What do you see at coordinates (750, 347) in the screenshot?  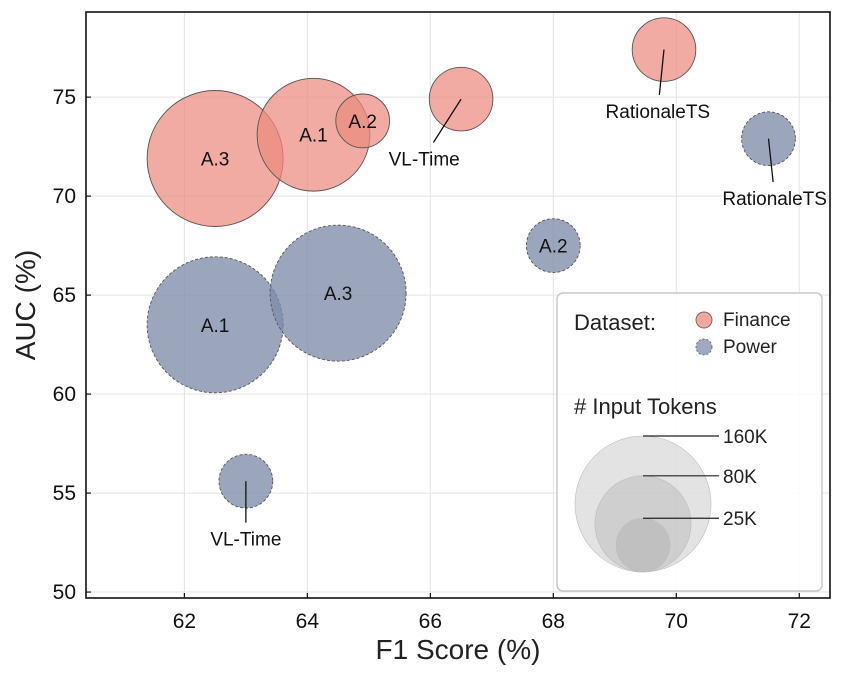 I see `legend-power-label: Power` at bounding box center [750, 347].